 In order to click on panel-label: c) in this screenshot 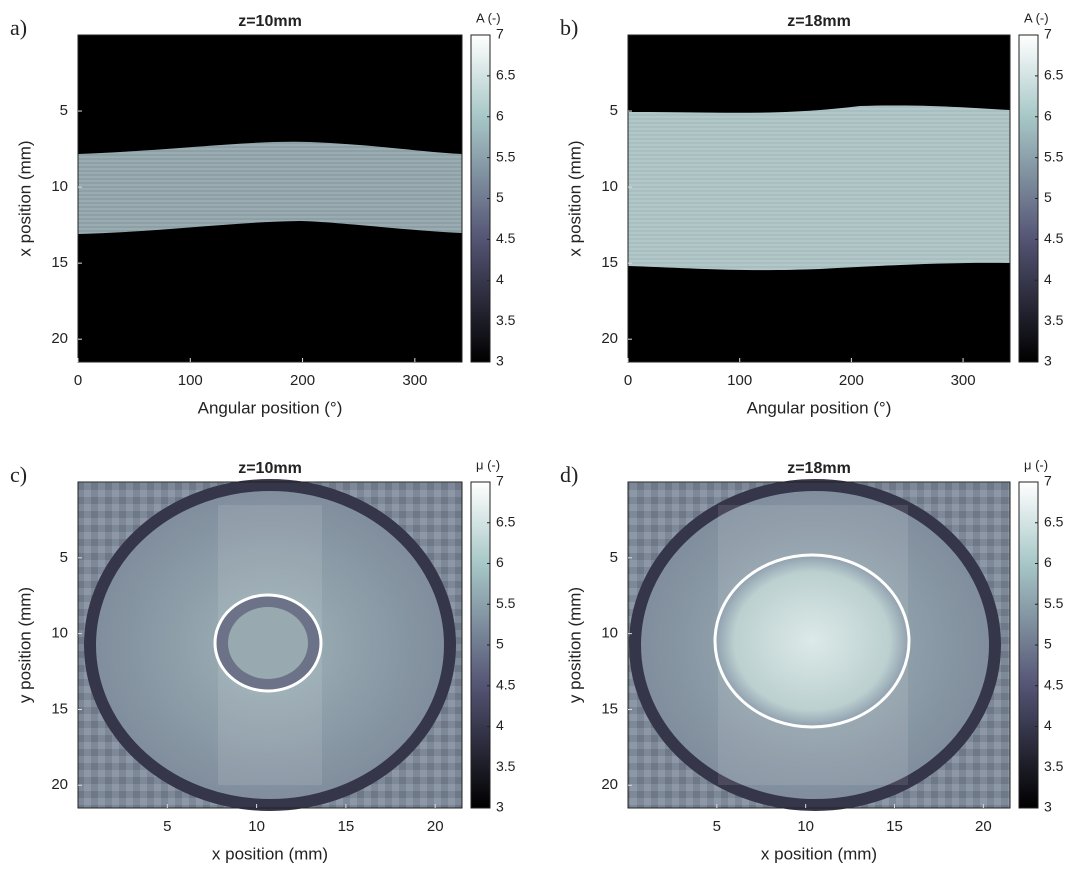, I will do `click(18, 474)`.